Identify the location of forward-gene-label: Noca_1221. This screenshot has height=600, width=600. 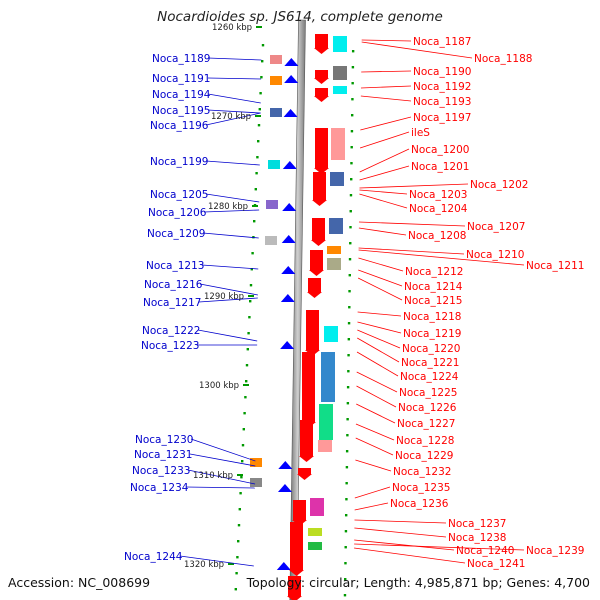
(430, 363).